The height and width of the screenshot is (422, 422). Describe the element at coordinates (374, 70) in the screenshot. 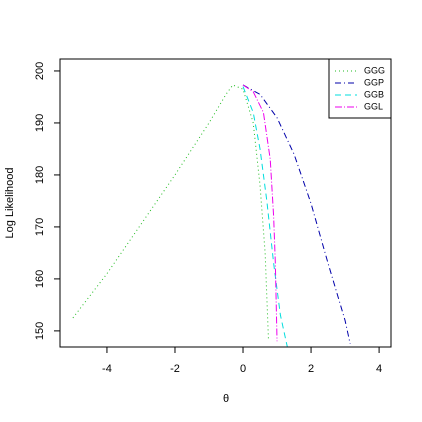

I see `legend-label: GGG` at that location.